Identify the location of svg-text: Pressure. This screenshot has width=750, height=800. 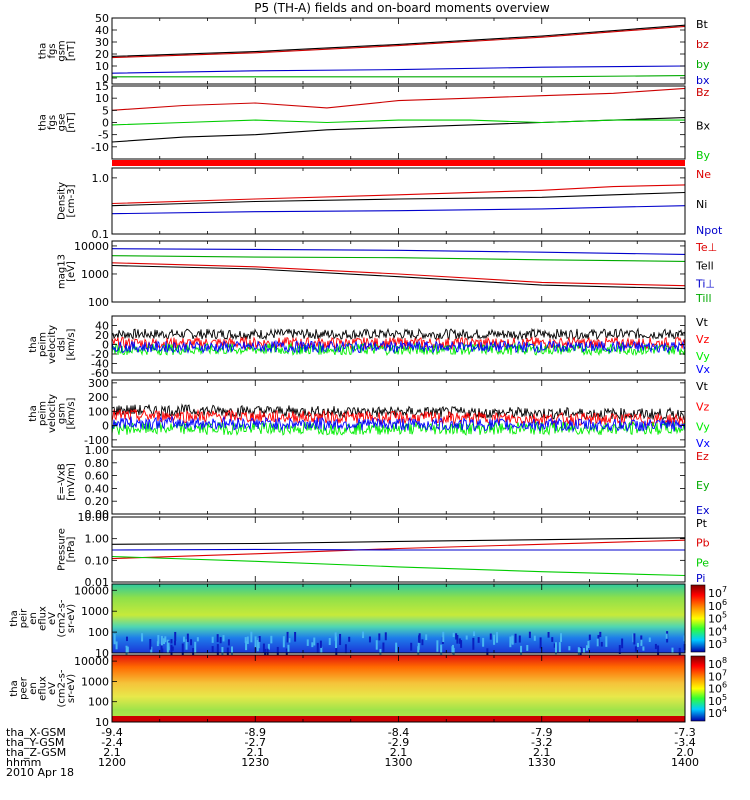
(62, 549).